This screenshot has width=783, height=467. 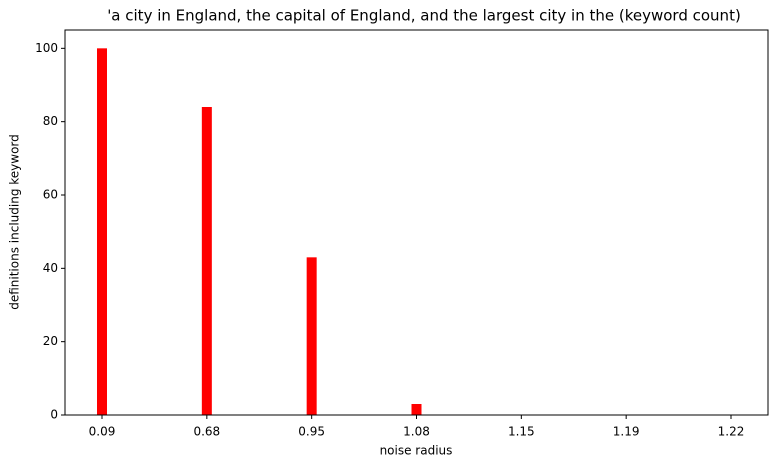 I want to click on x-tick-label: 0.68, so click(x=206, y=432).